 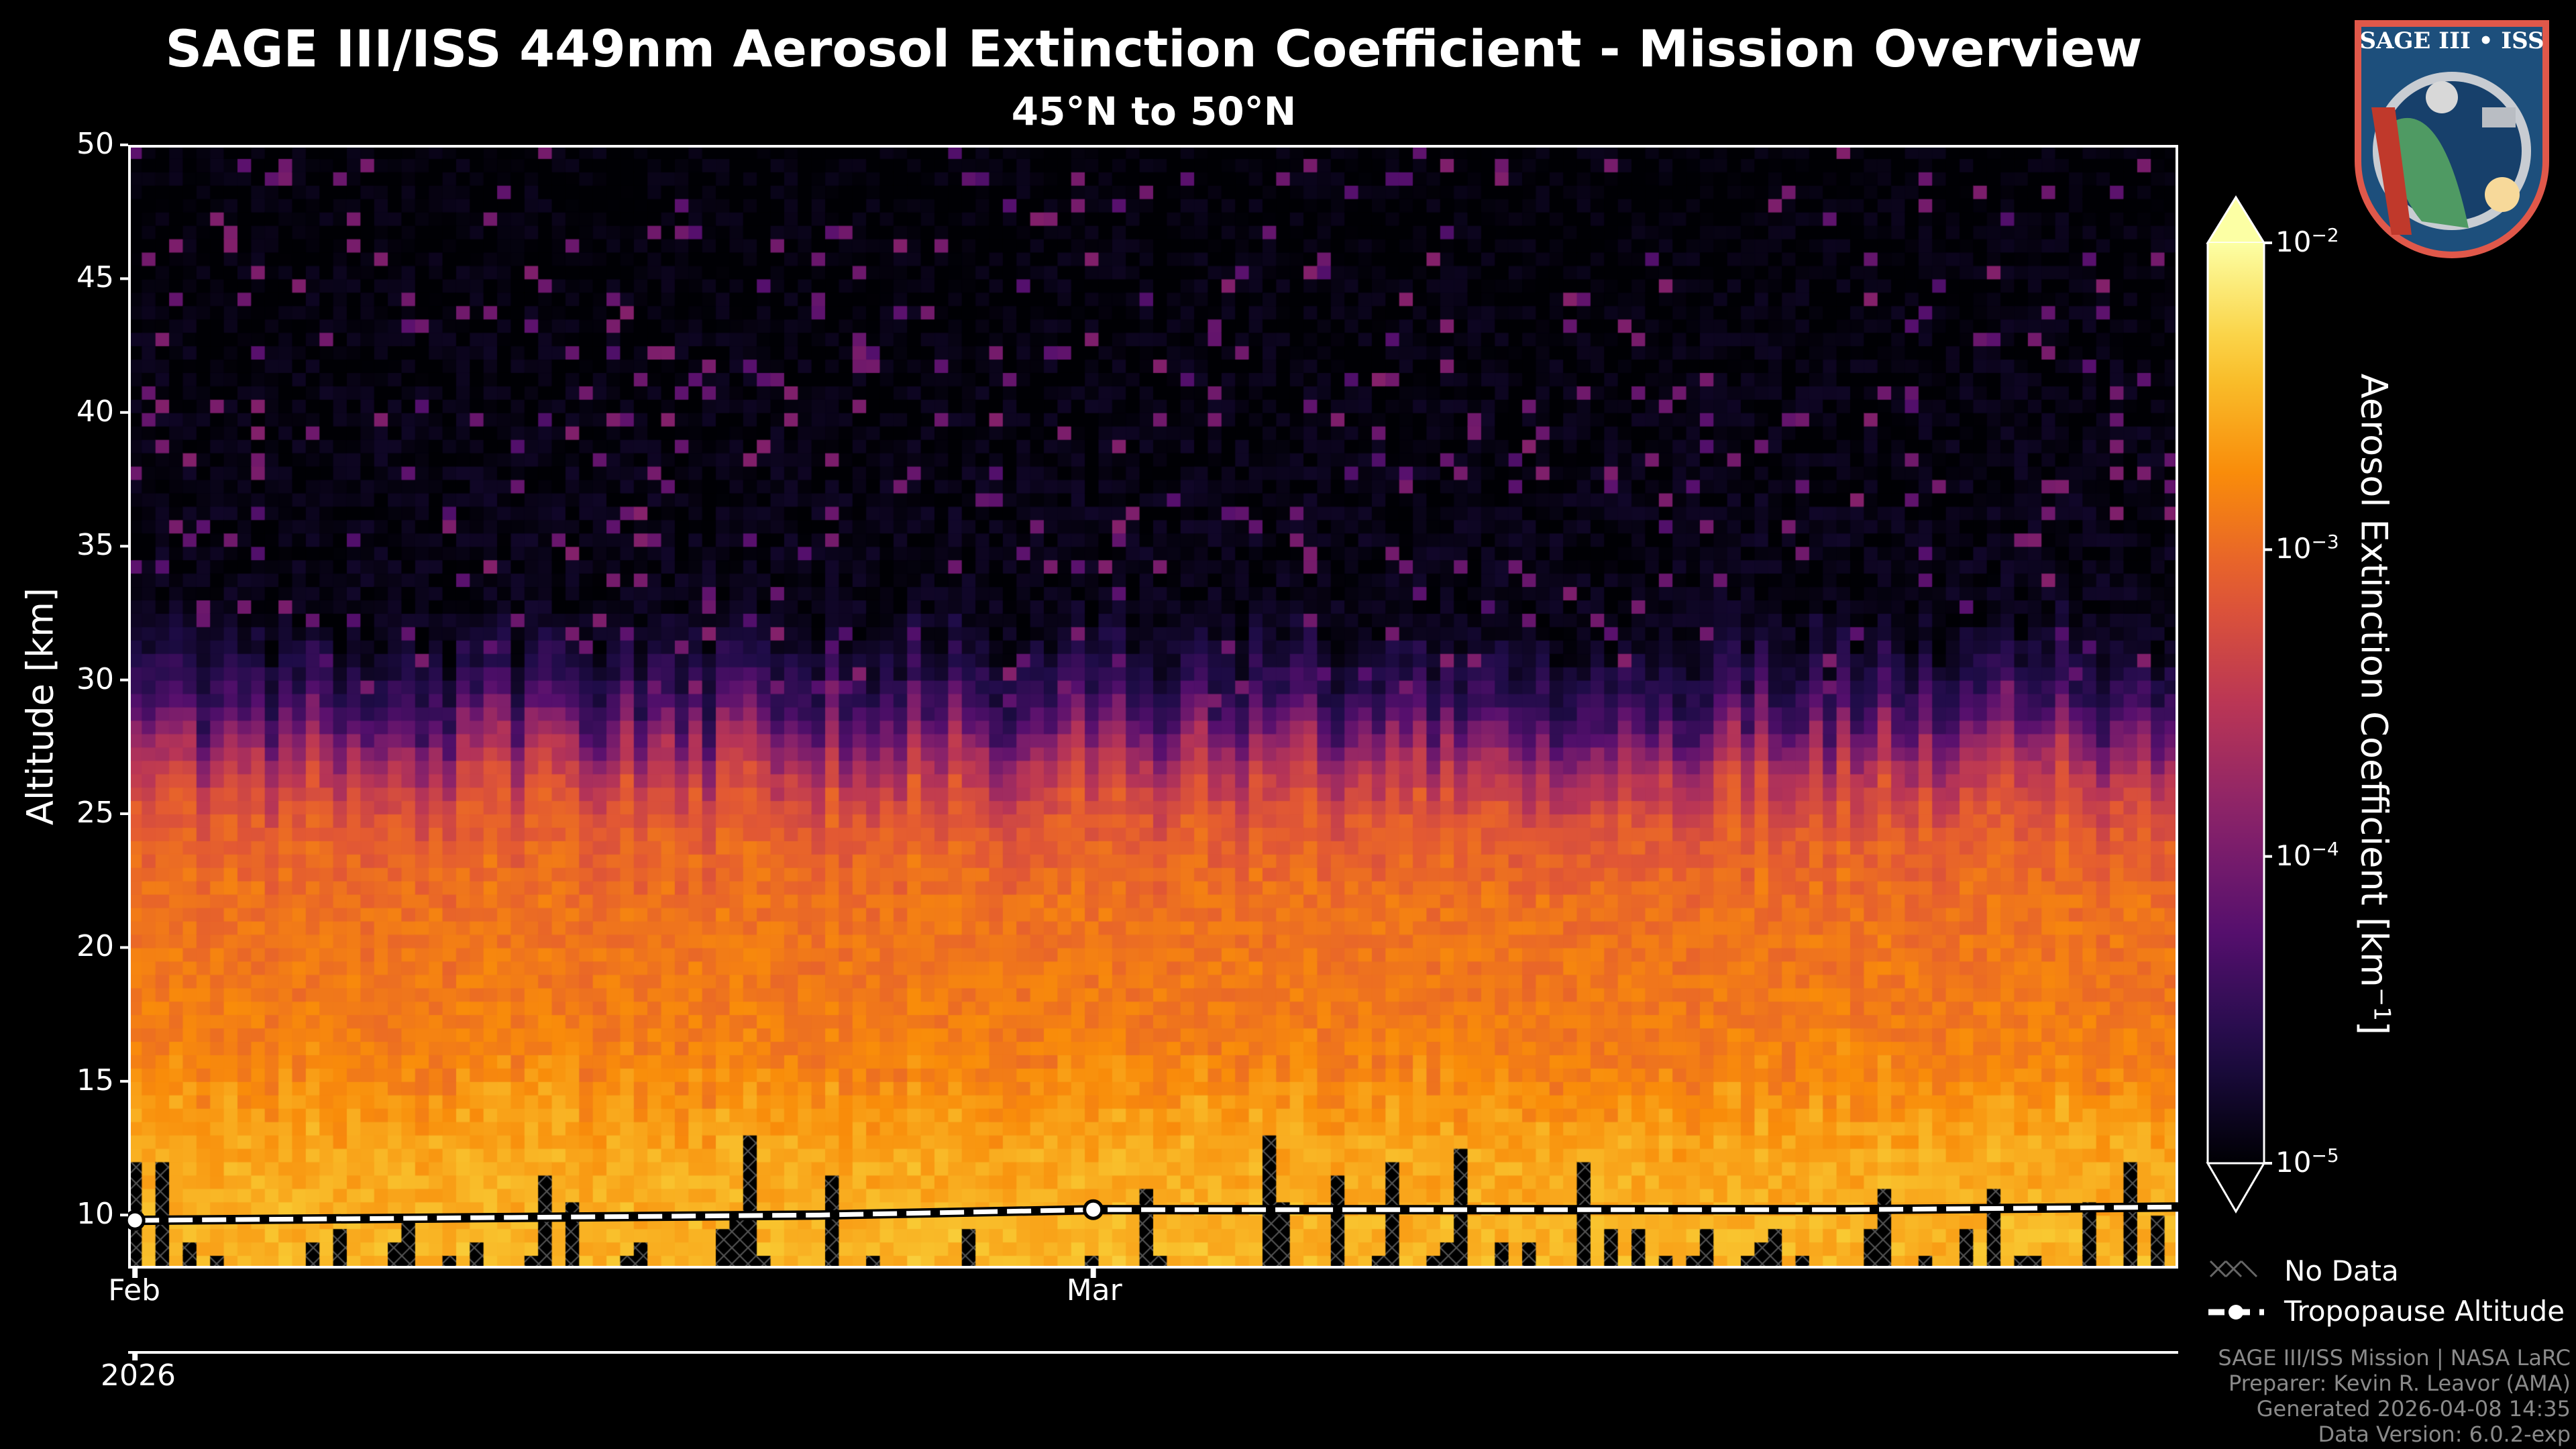 I want to click on legend-tropopause-marker-icon, so click(x=2236, y=1312).